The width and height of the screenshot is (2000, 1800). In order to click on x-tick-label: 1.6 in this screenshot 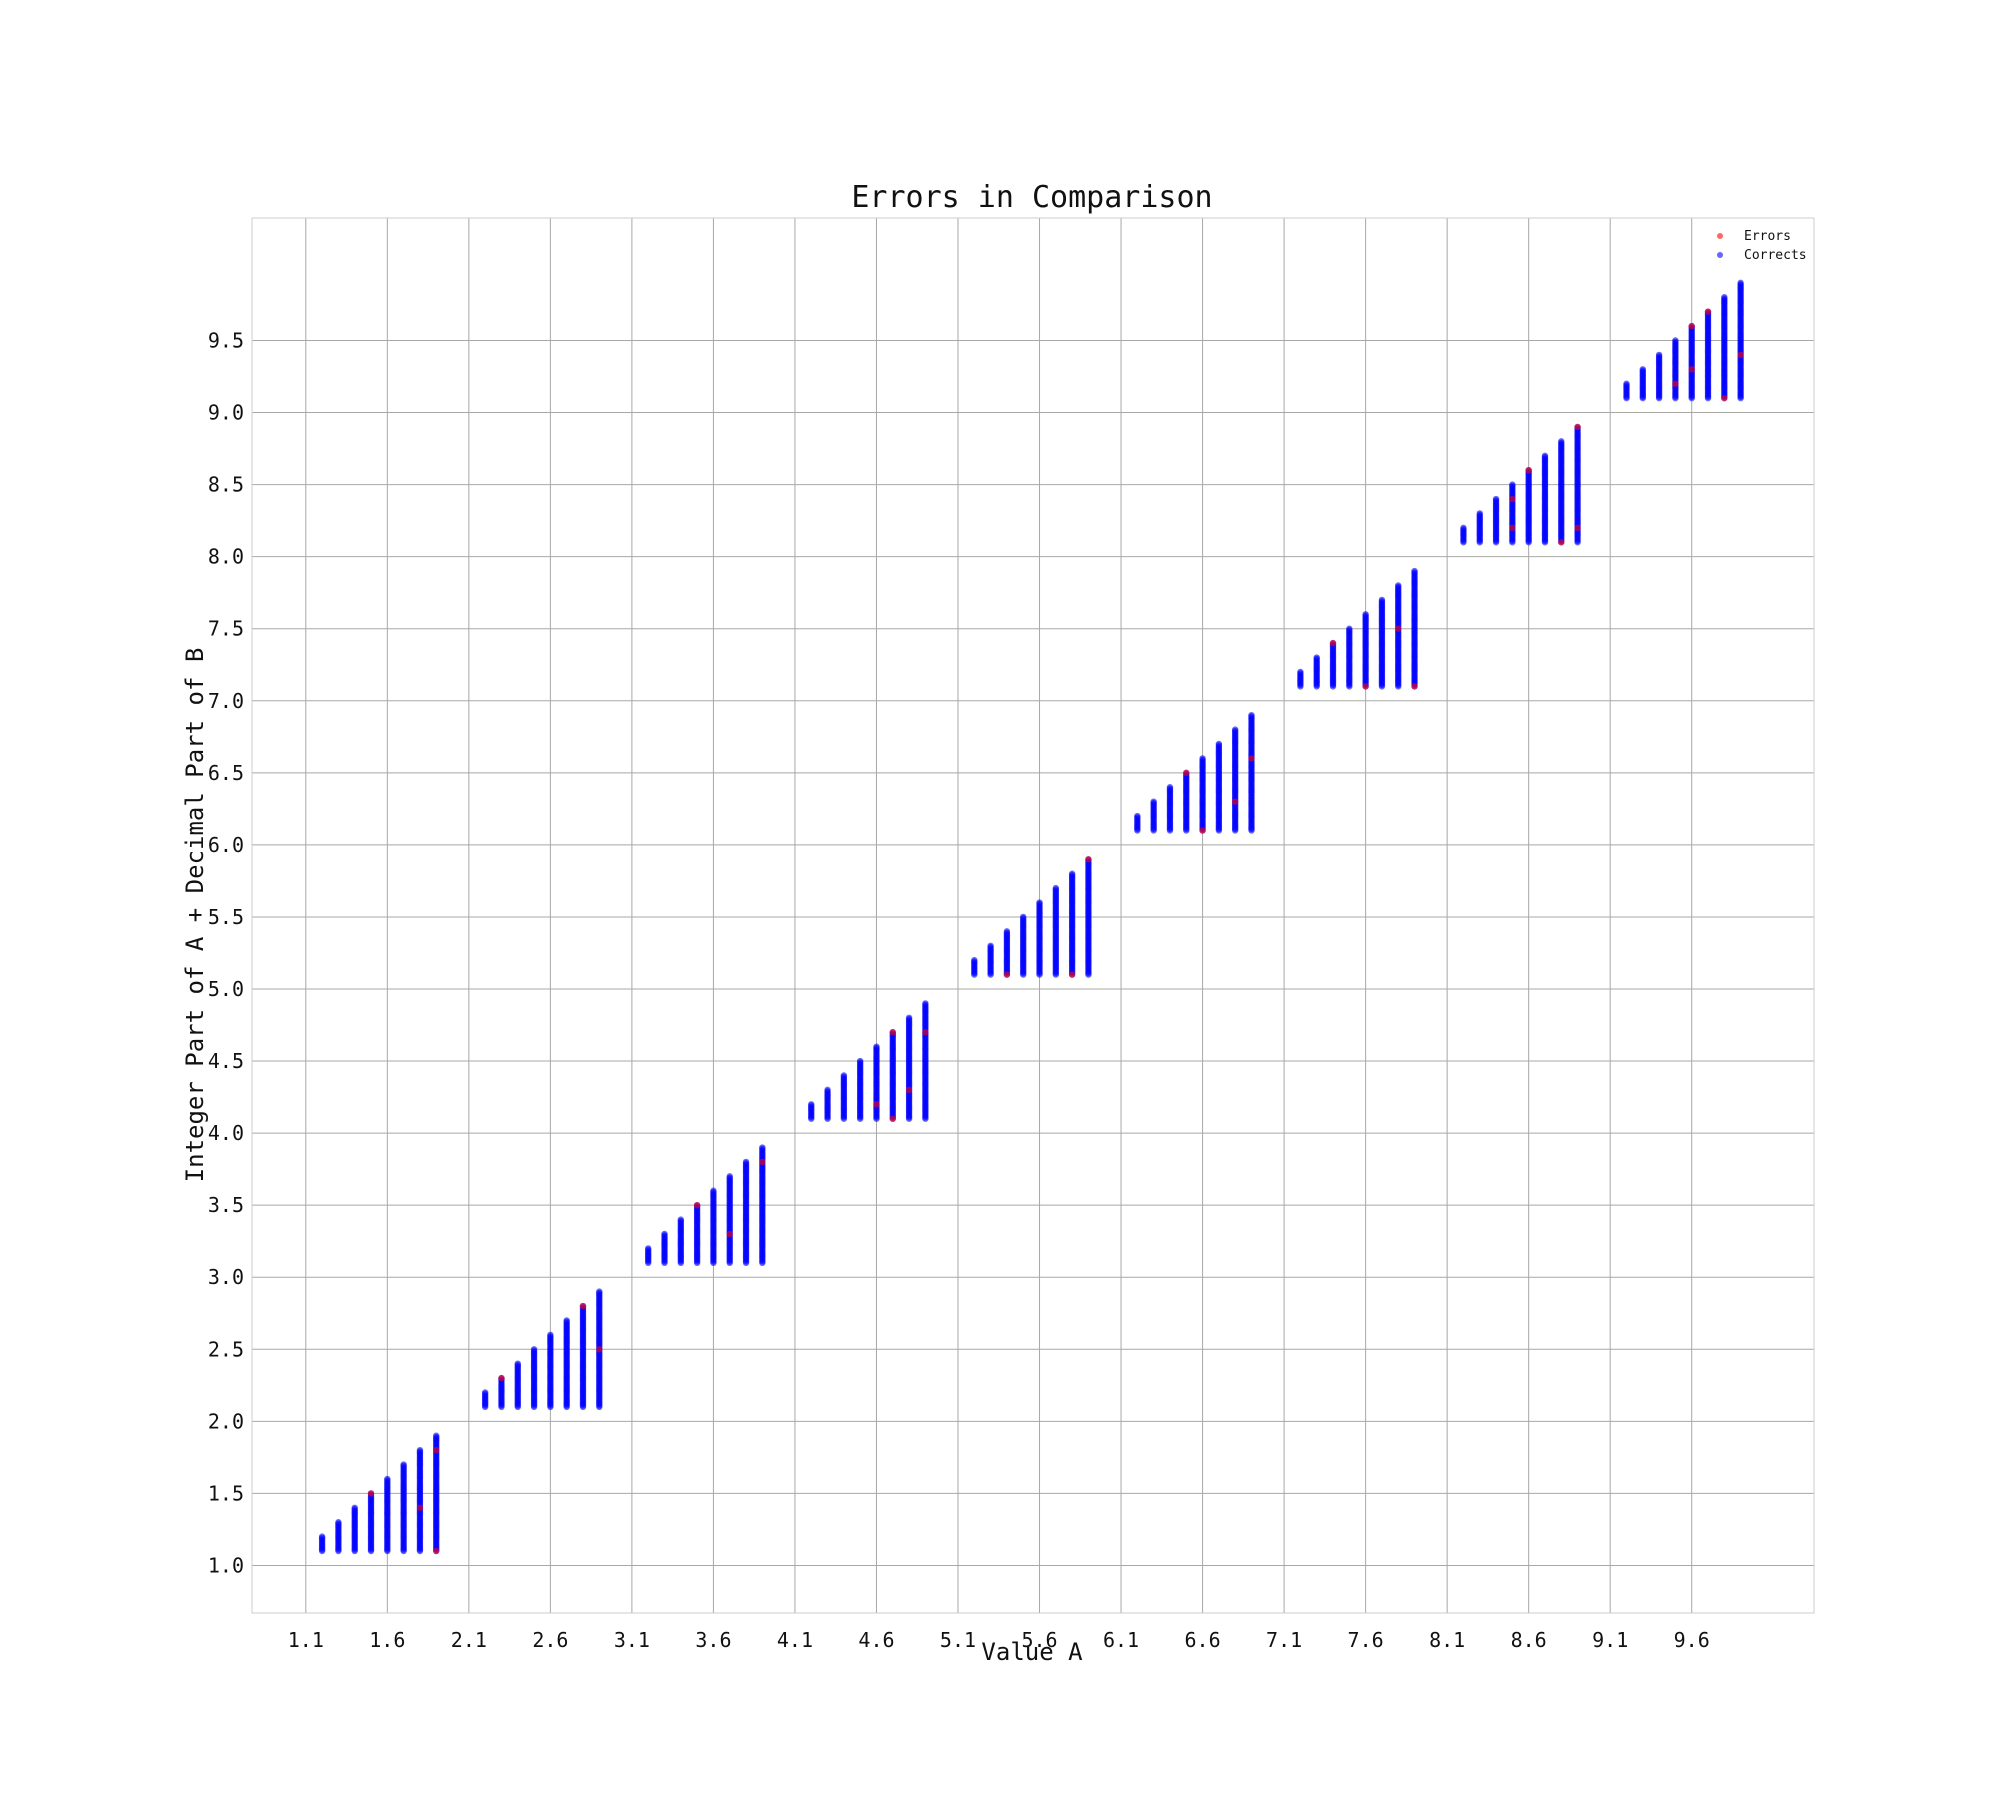, I will do `click(387, 1640)`.